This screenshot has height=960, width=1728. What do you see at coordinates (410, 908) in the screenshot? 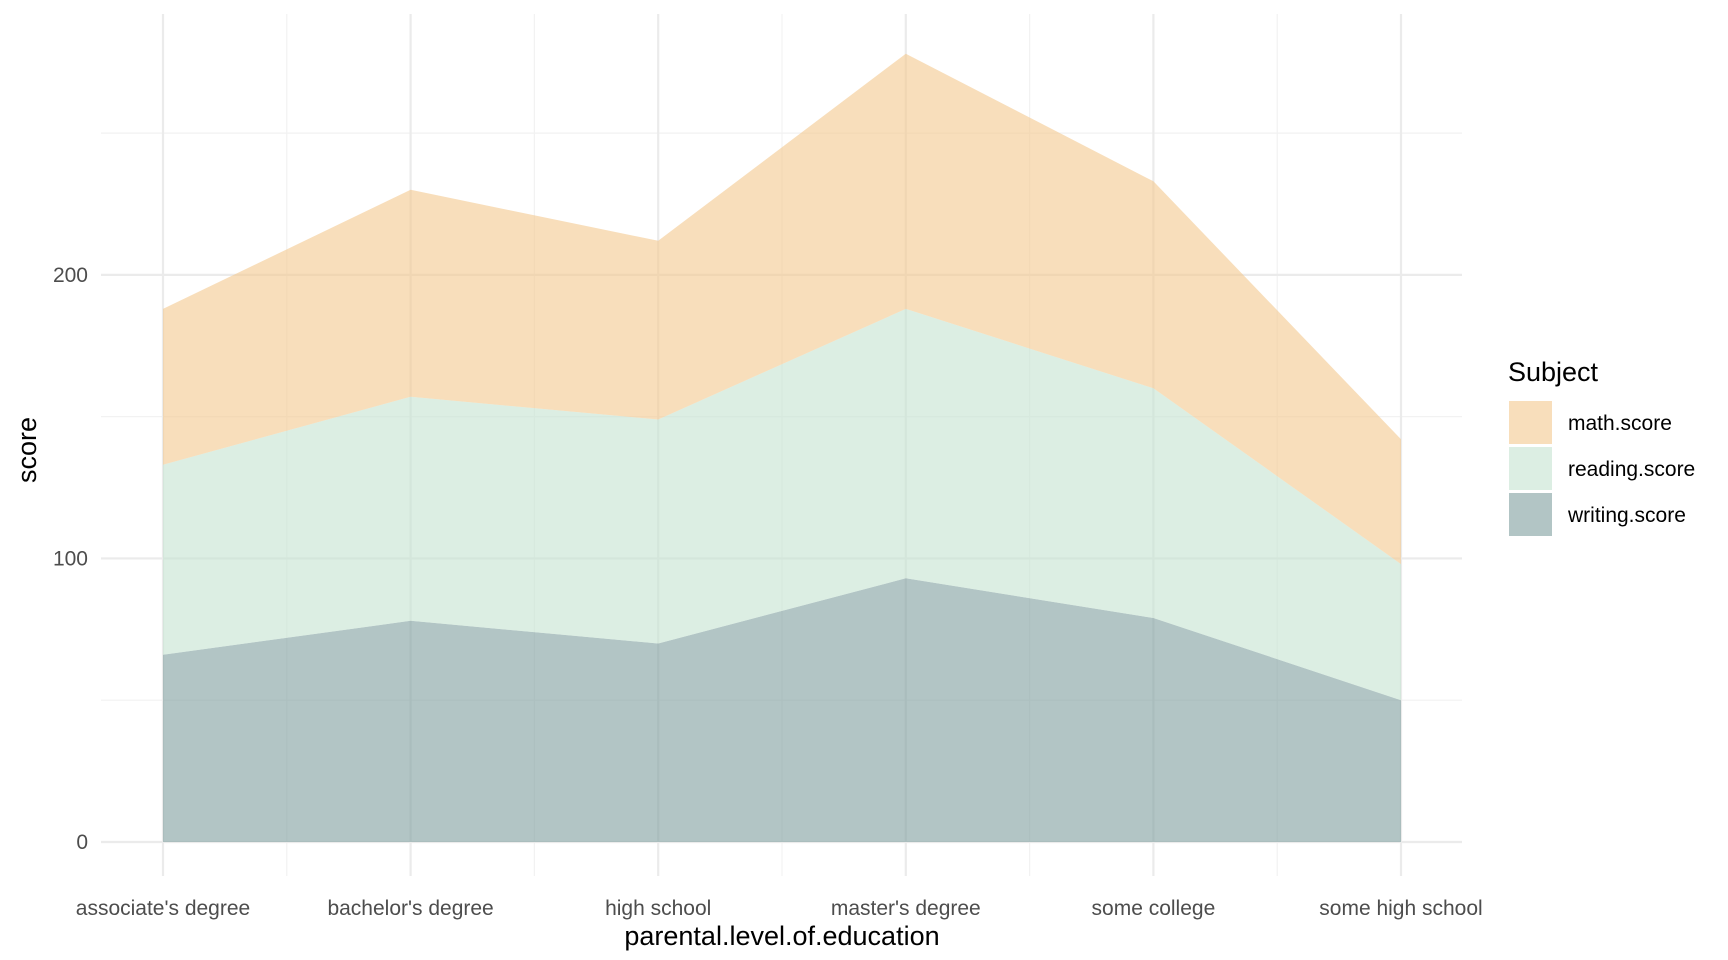
I see `x-tick-label: bachelor's degree` at bounding box center [410, 908].